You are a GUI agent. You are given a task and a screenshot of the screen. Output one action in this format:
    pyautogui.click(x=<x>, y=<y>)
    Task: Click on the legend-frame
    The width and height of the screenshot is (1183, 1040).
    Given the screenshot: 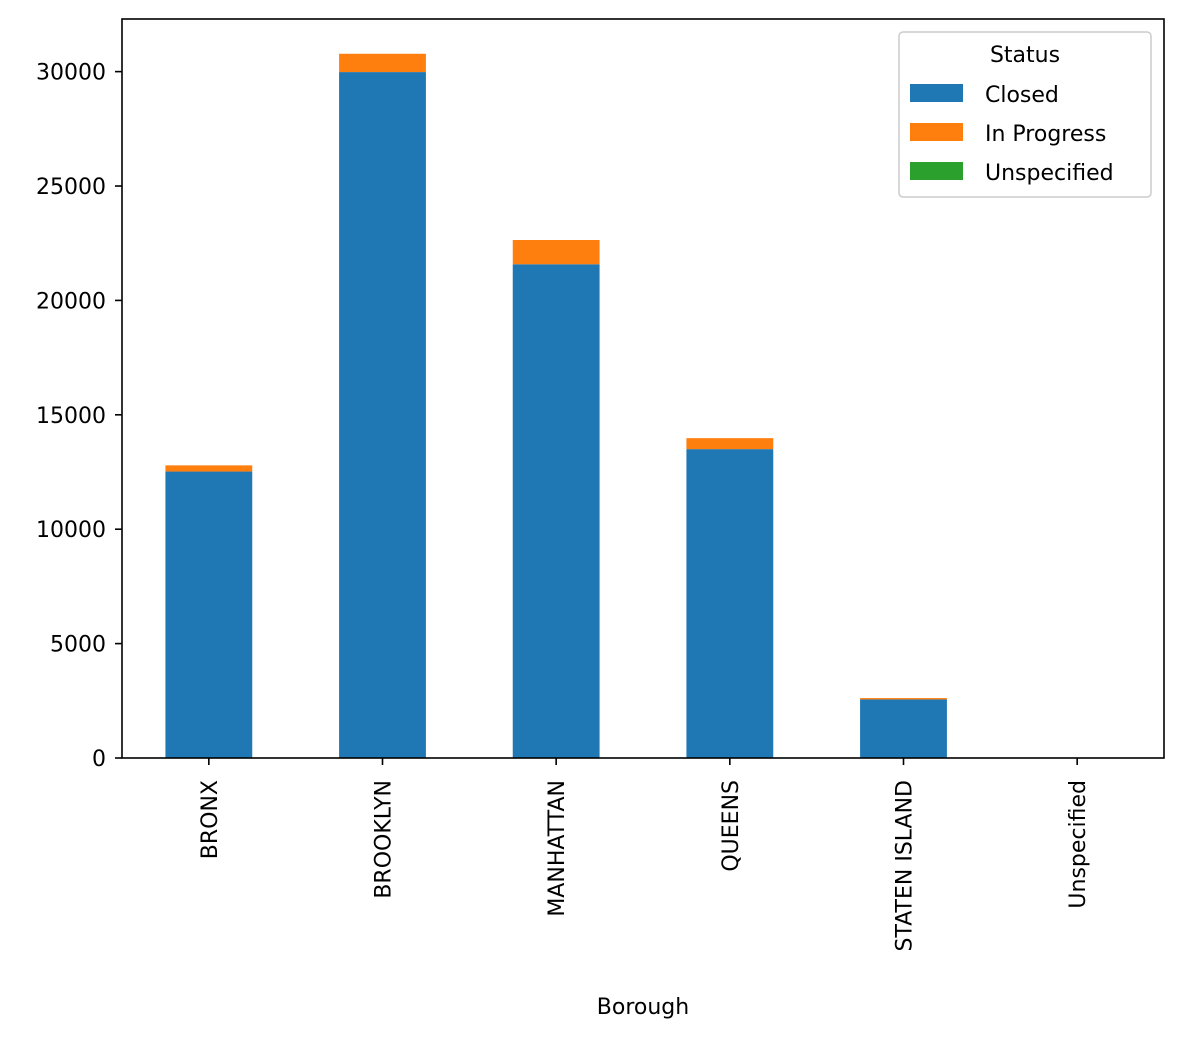 What is the action you would take?
    pyautogui.click(x=1025, y=114)
    